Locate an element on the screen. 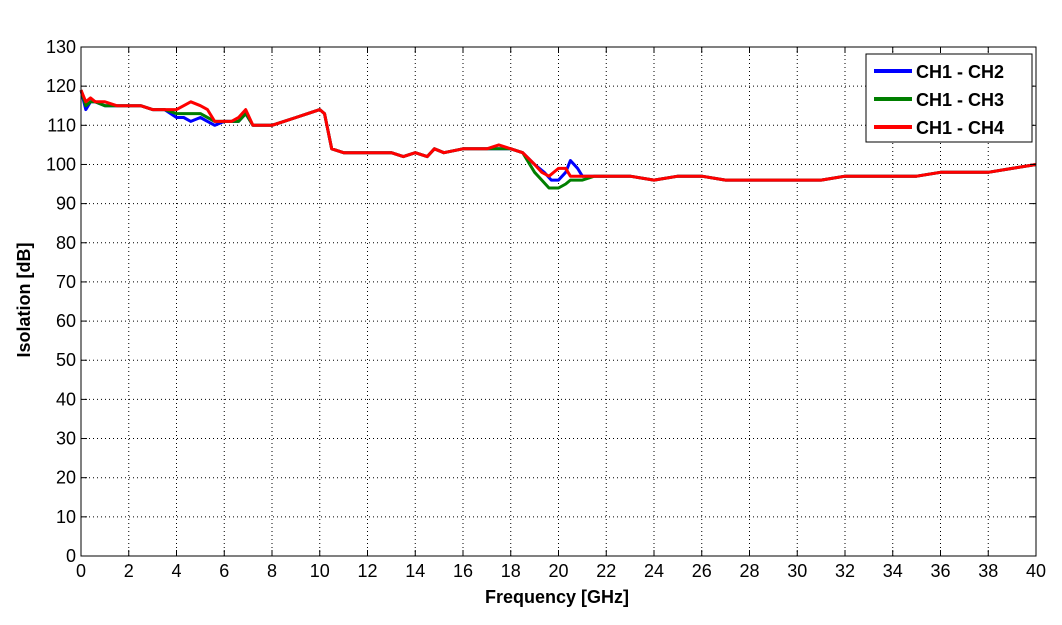 This screenshot has width=1062, height=625. y-tick-label: 130 is located at coordinates (61, 47).